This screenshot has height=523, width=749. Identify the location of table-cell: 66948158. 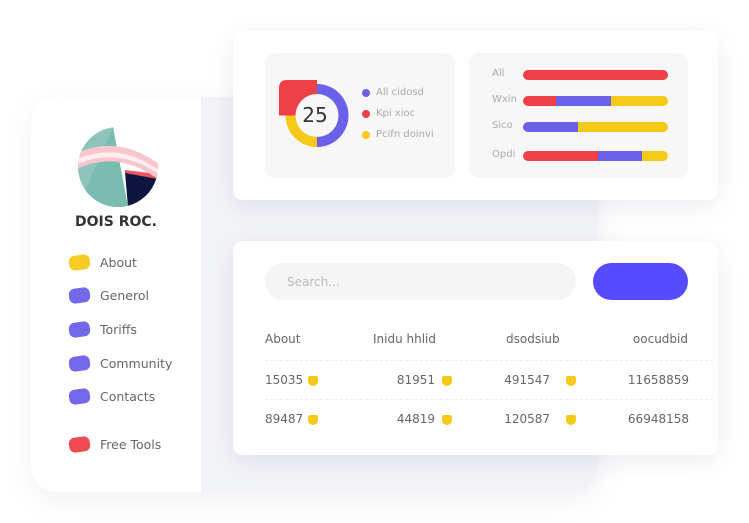
(658, 419).